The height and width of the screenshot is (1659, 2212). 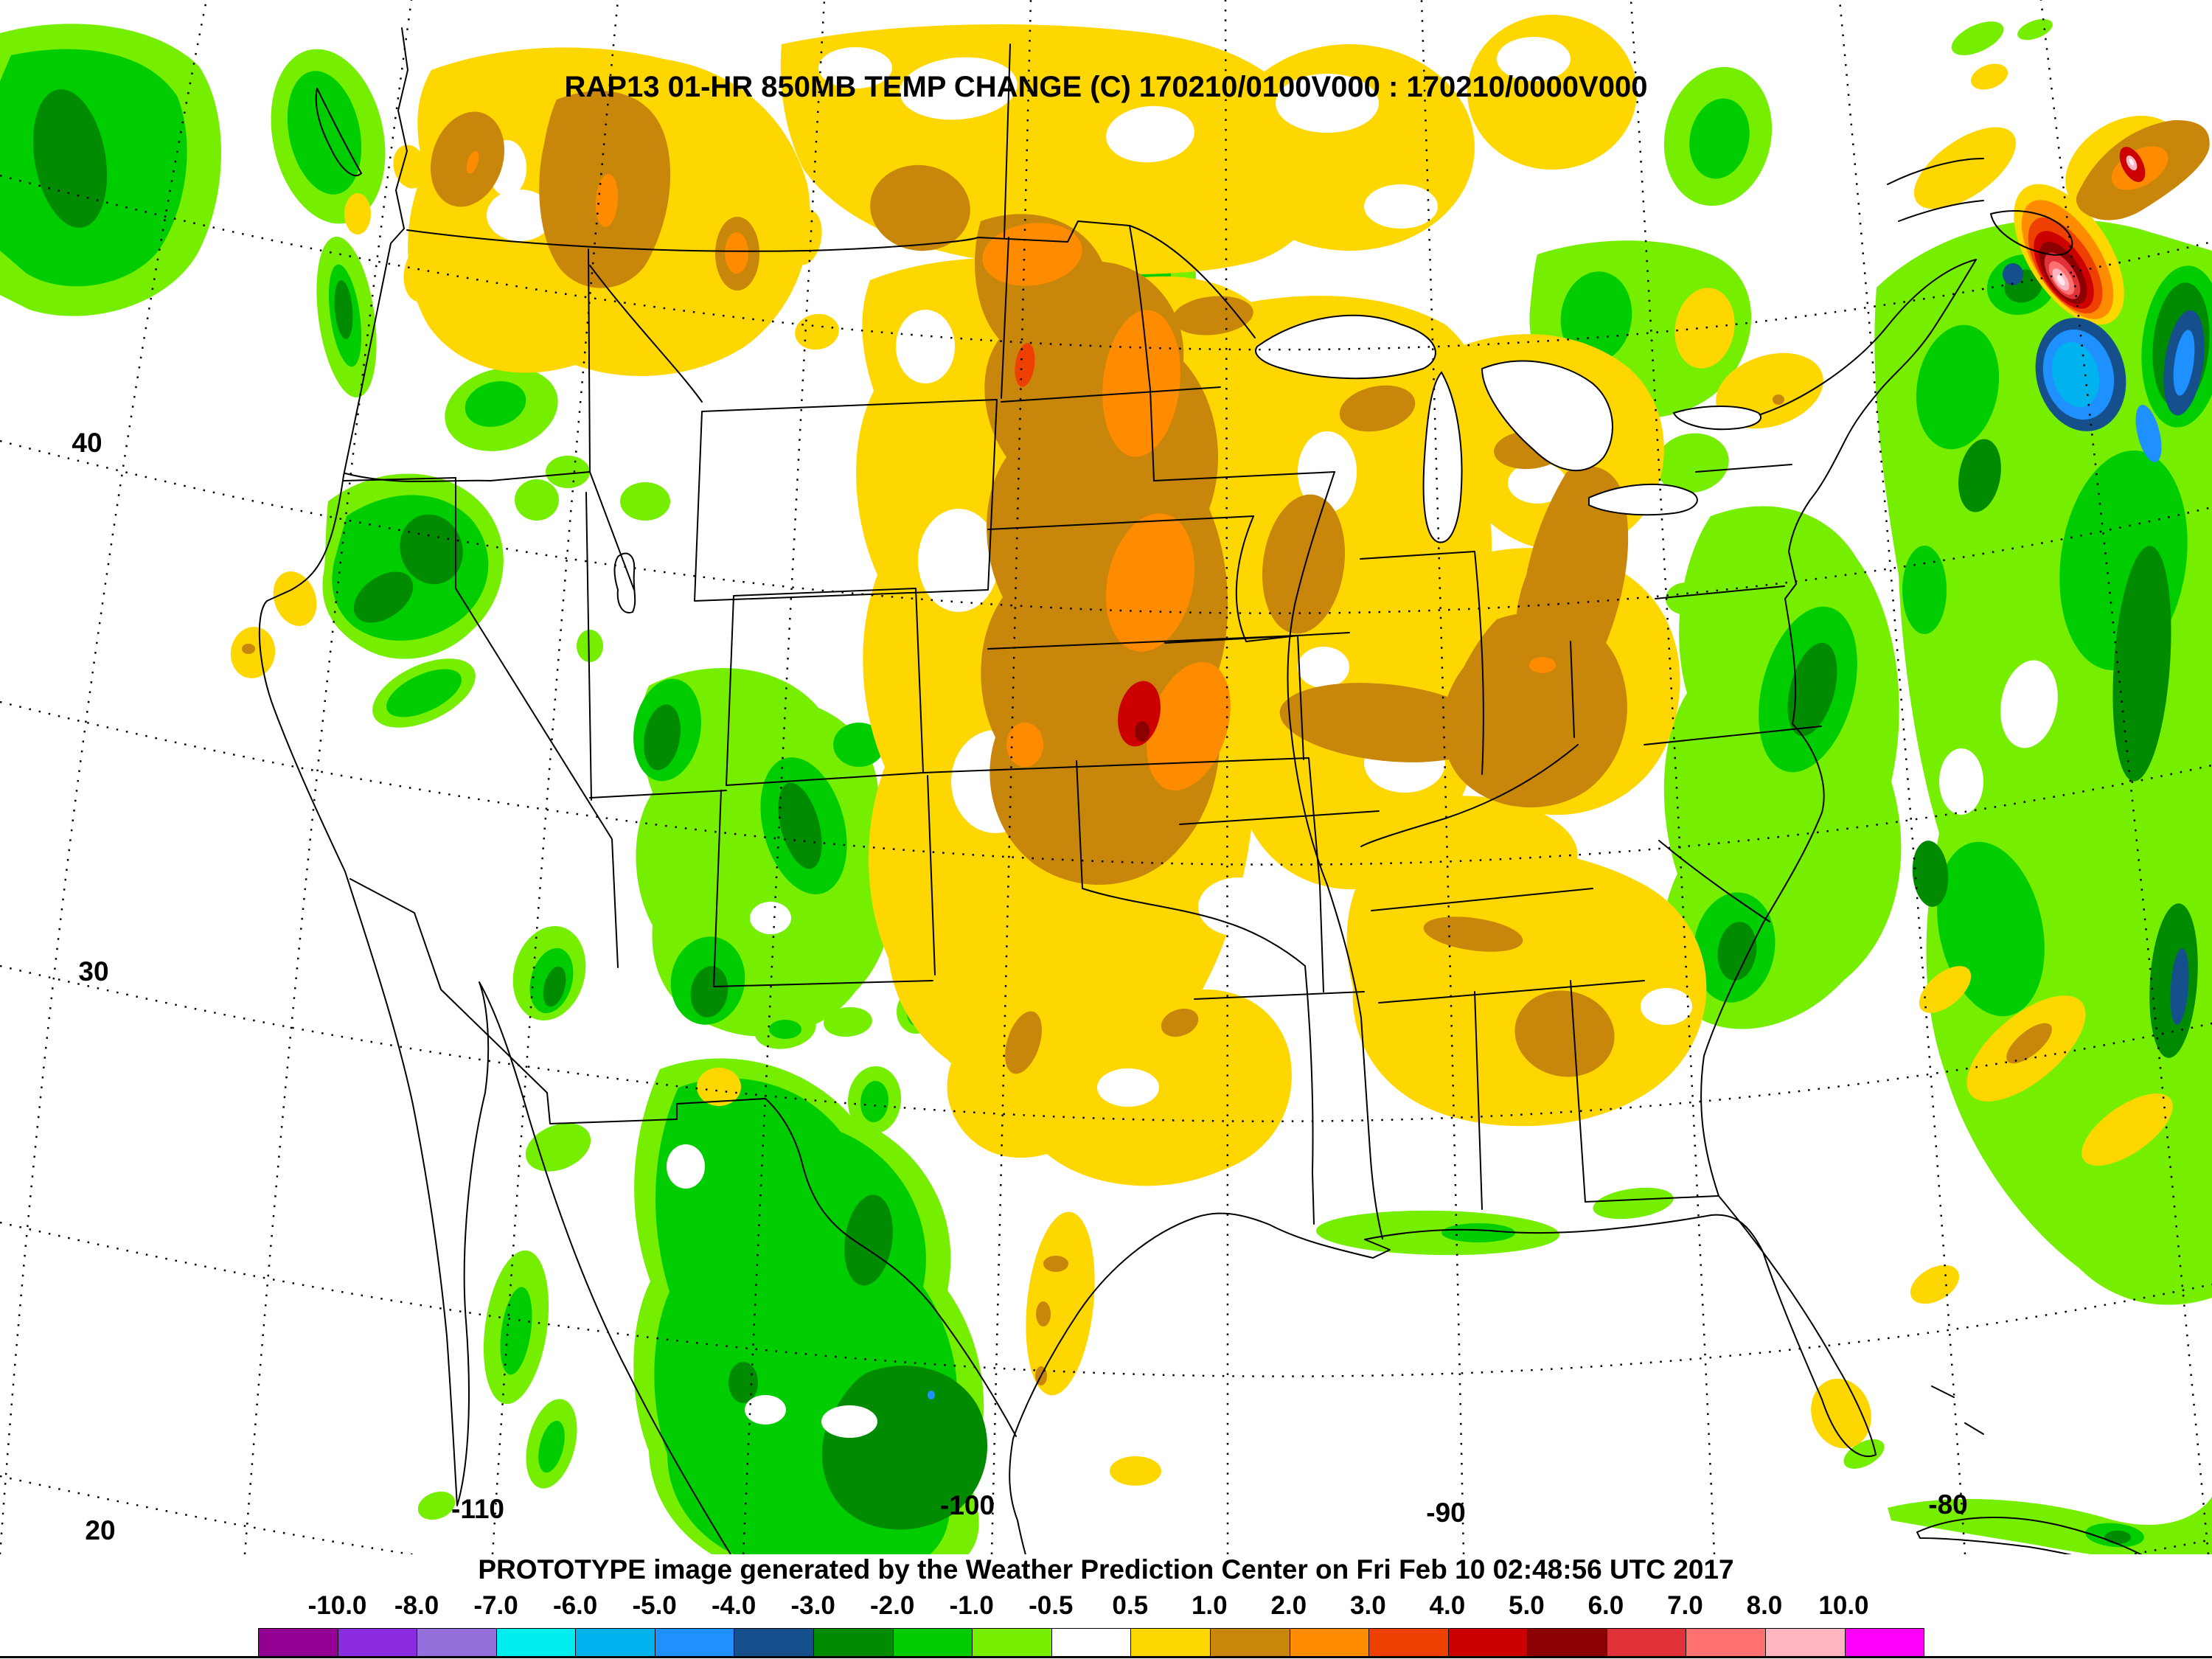 I want to click on colorbar-tick-label: 3.0, so click(x=1368, y=1605).